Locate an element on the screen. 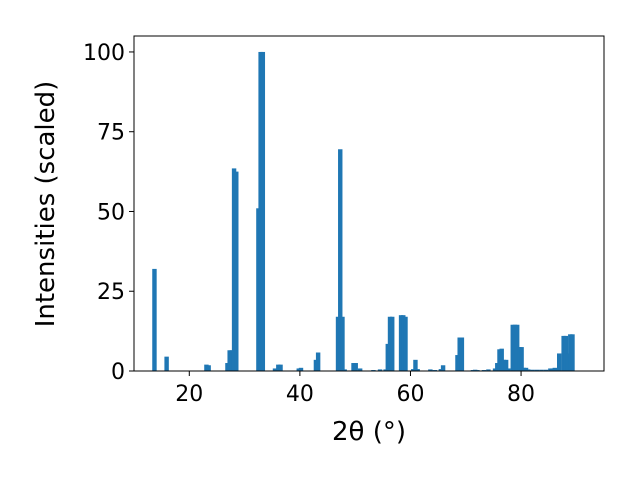 The width and height of the screenshot is (640, 480). y-axis-ticks: 0 25 50 75 100 is located at coordinates (108, 213).